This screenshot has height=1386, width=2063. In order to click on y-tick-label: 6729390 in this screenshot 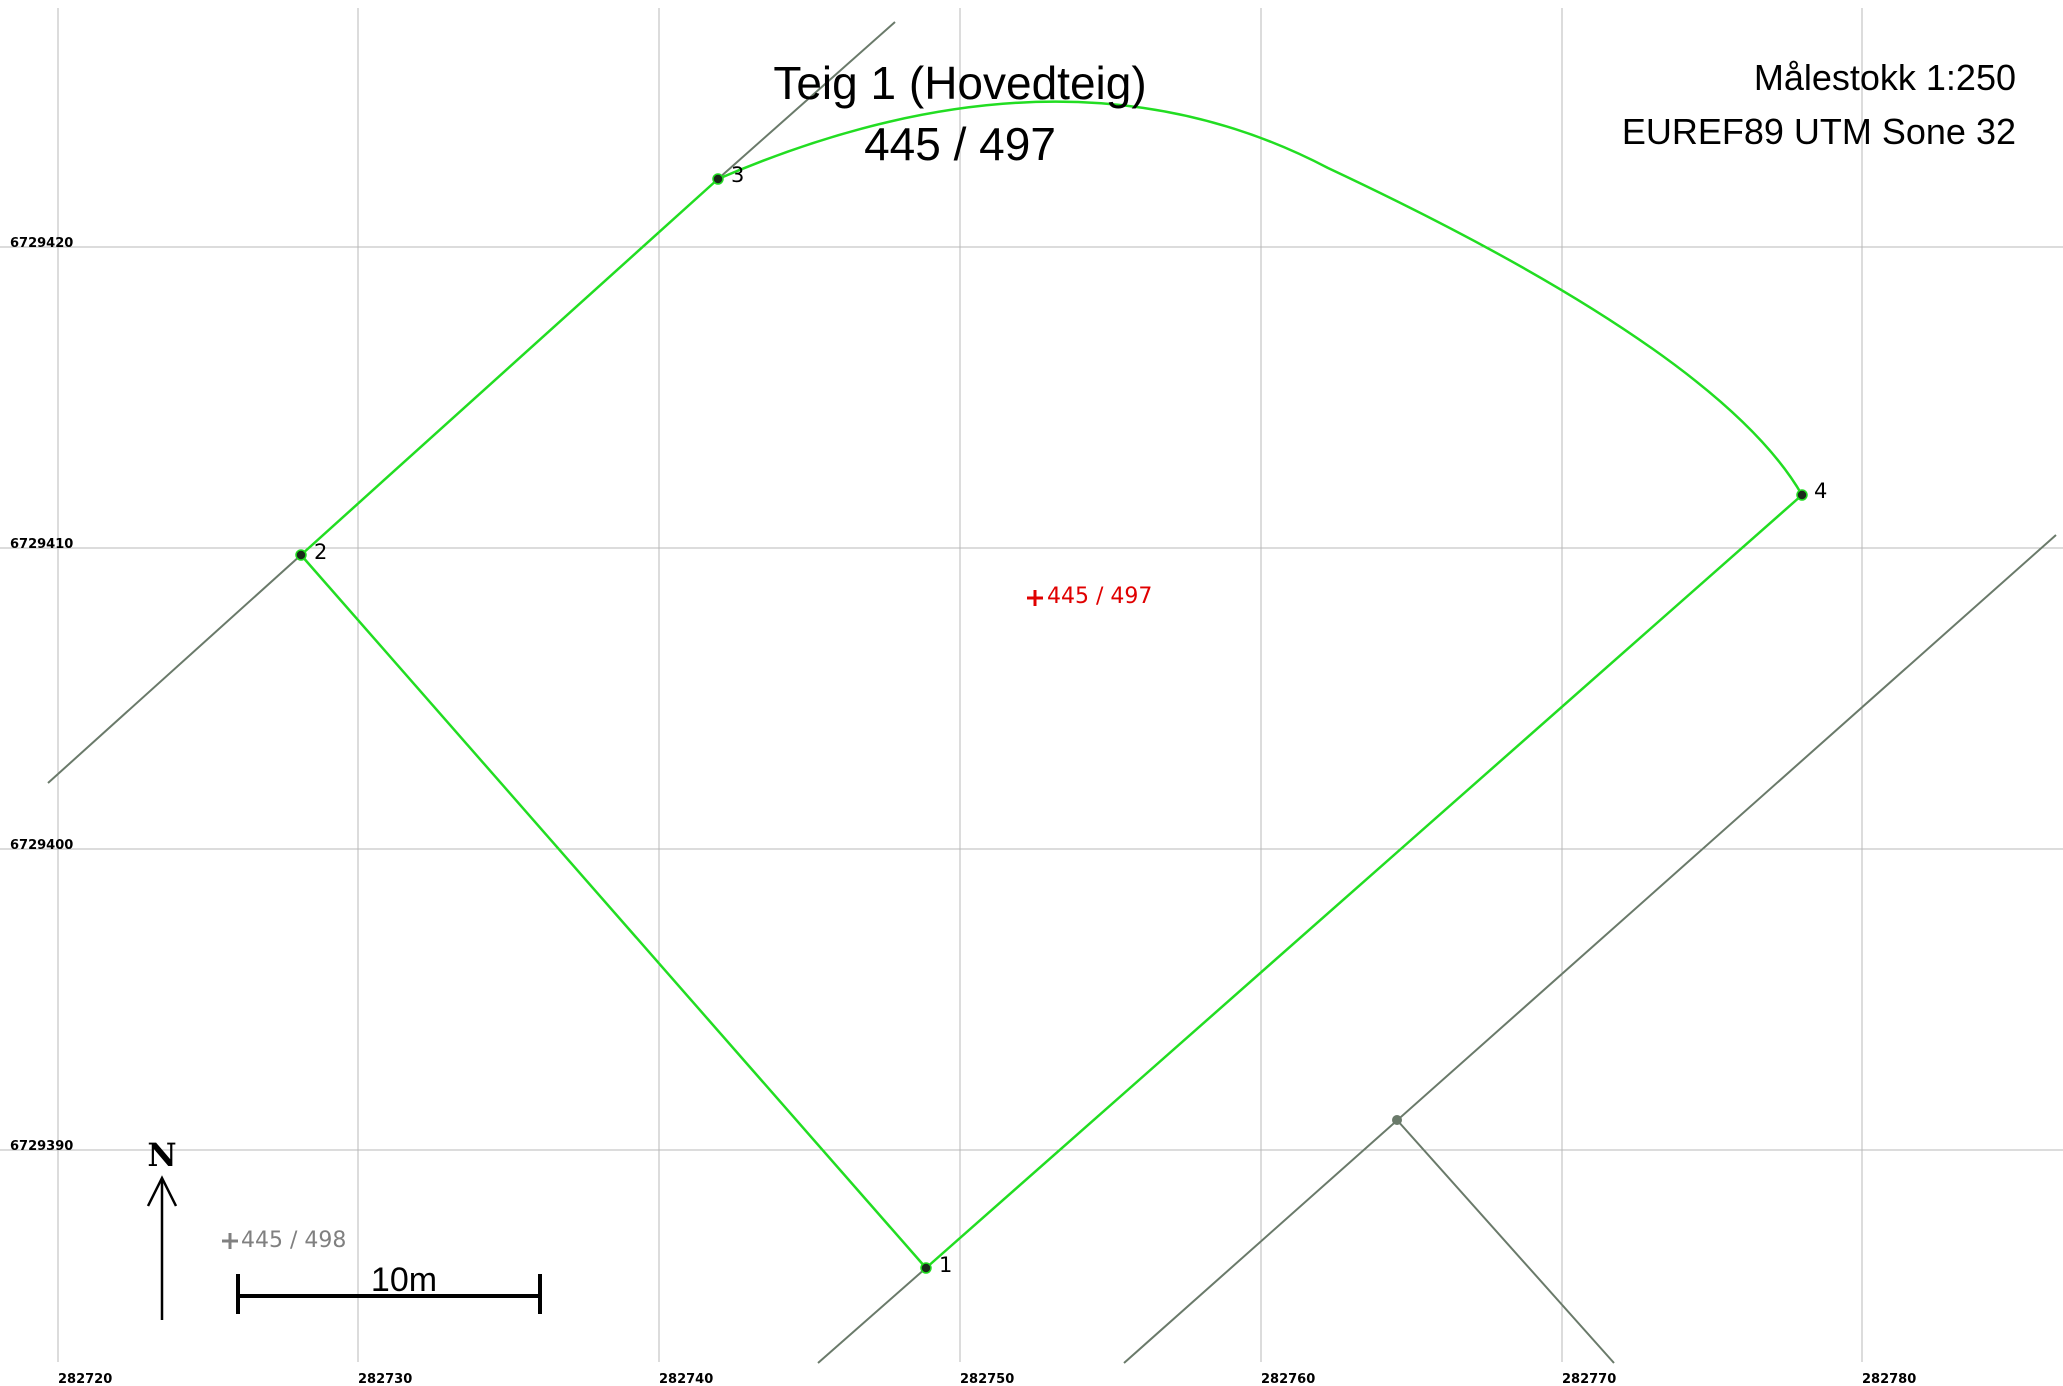, I will do `click(41, 1146)`.